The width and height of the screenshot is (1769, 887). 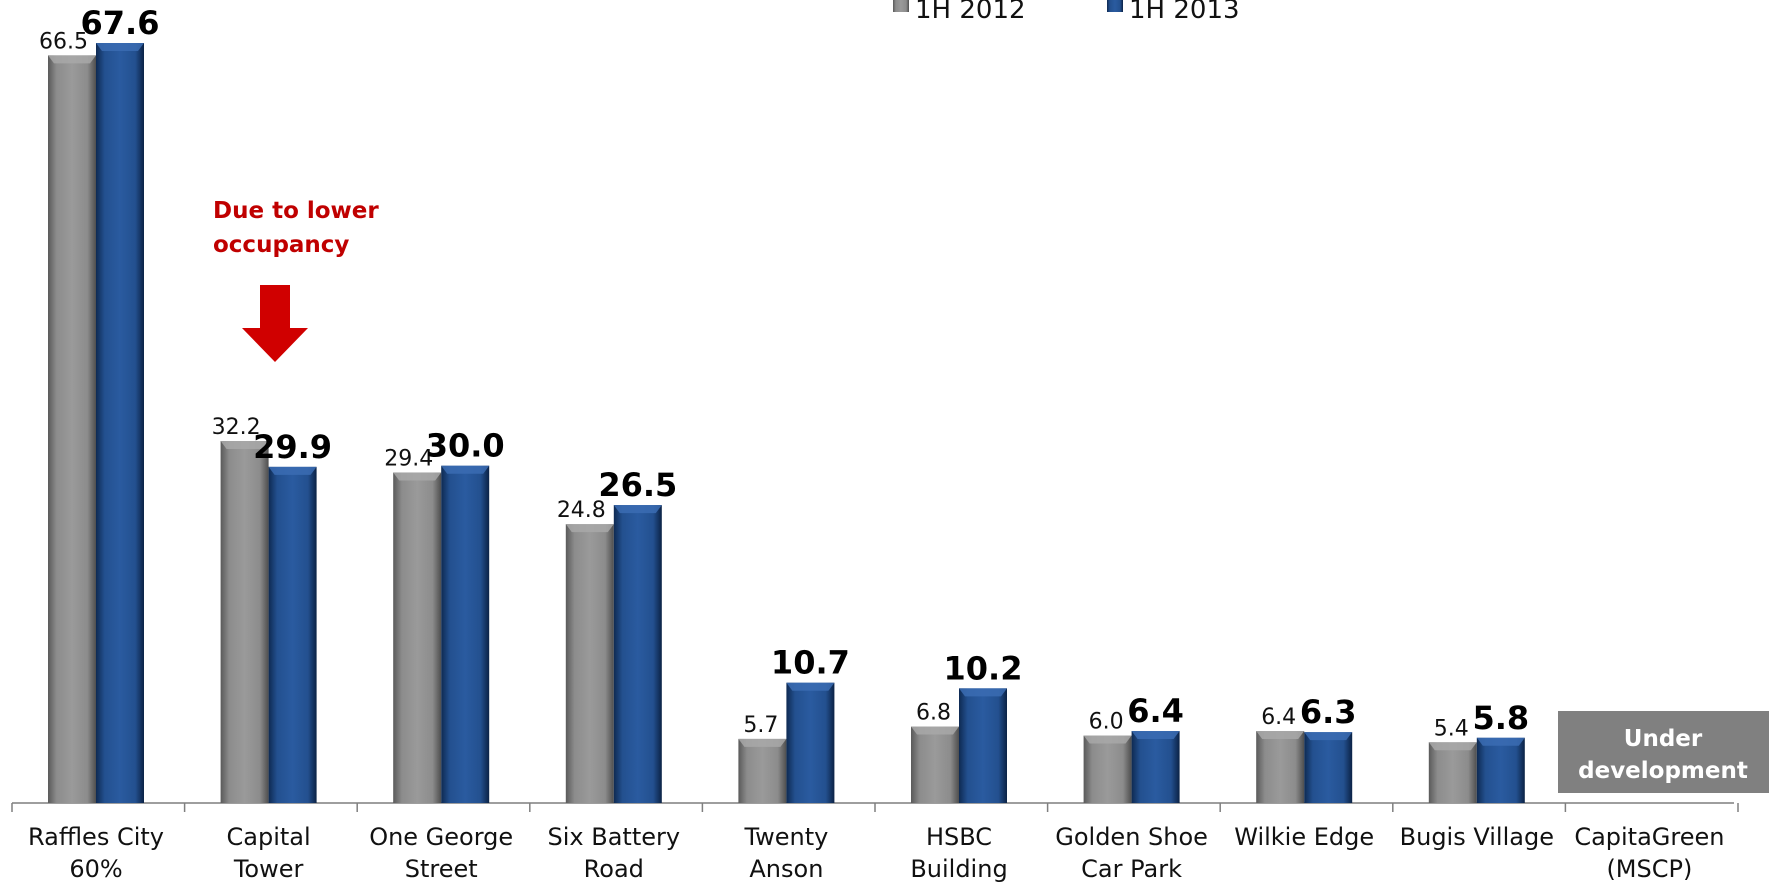 What do you see at coordinates (614, 869) in the screenshot?
I see `category-label: Road` at bounding box center [614, 869].